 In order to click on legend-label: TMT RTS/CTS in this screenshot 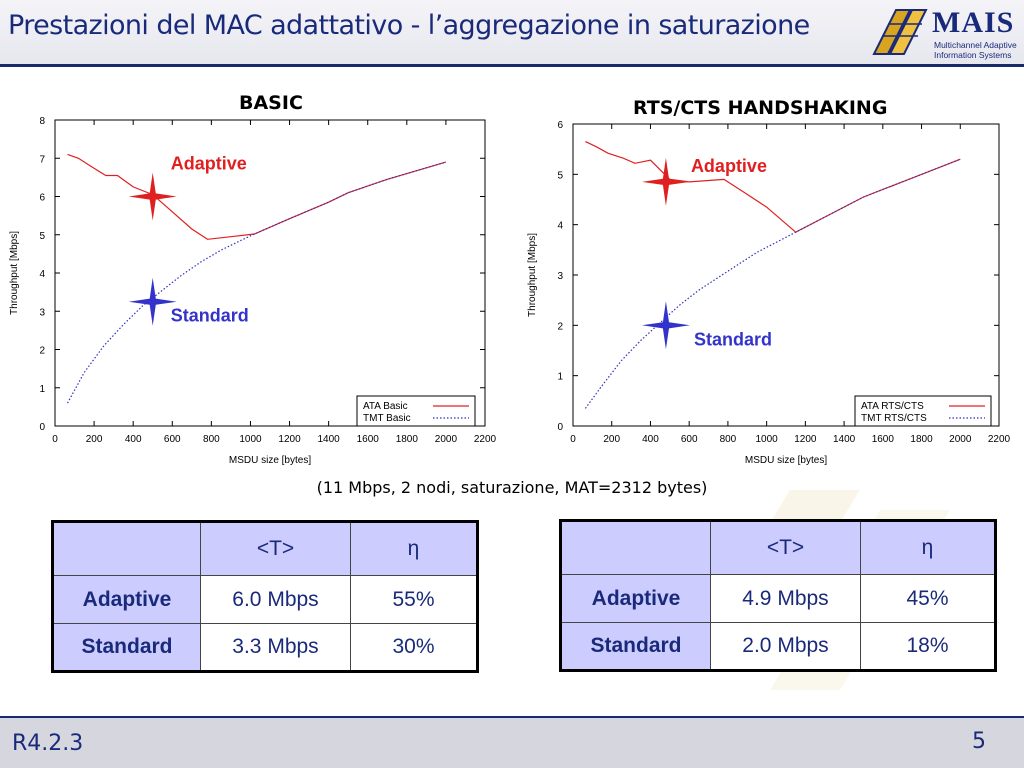, I will do `click(894, 418)`.